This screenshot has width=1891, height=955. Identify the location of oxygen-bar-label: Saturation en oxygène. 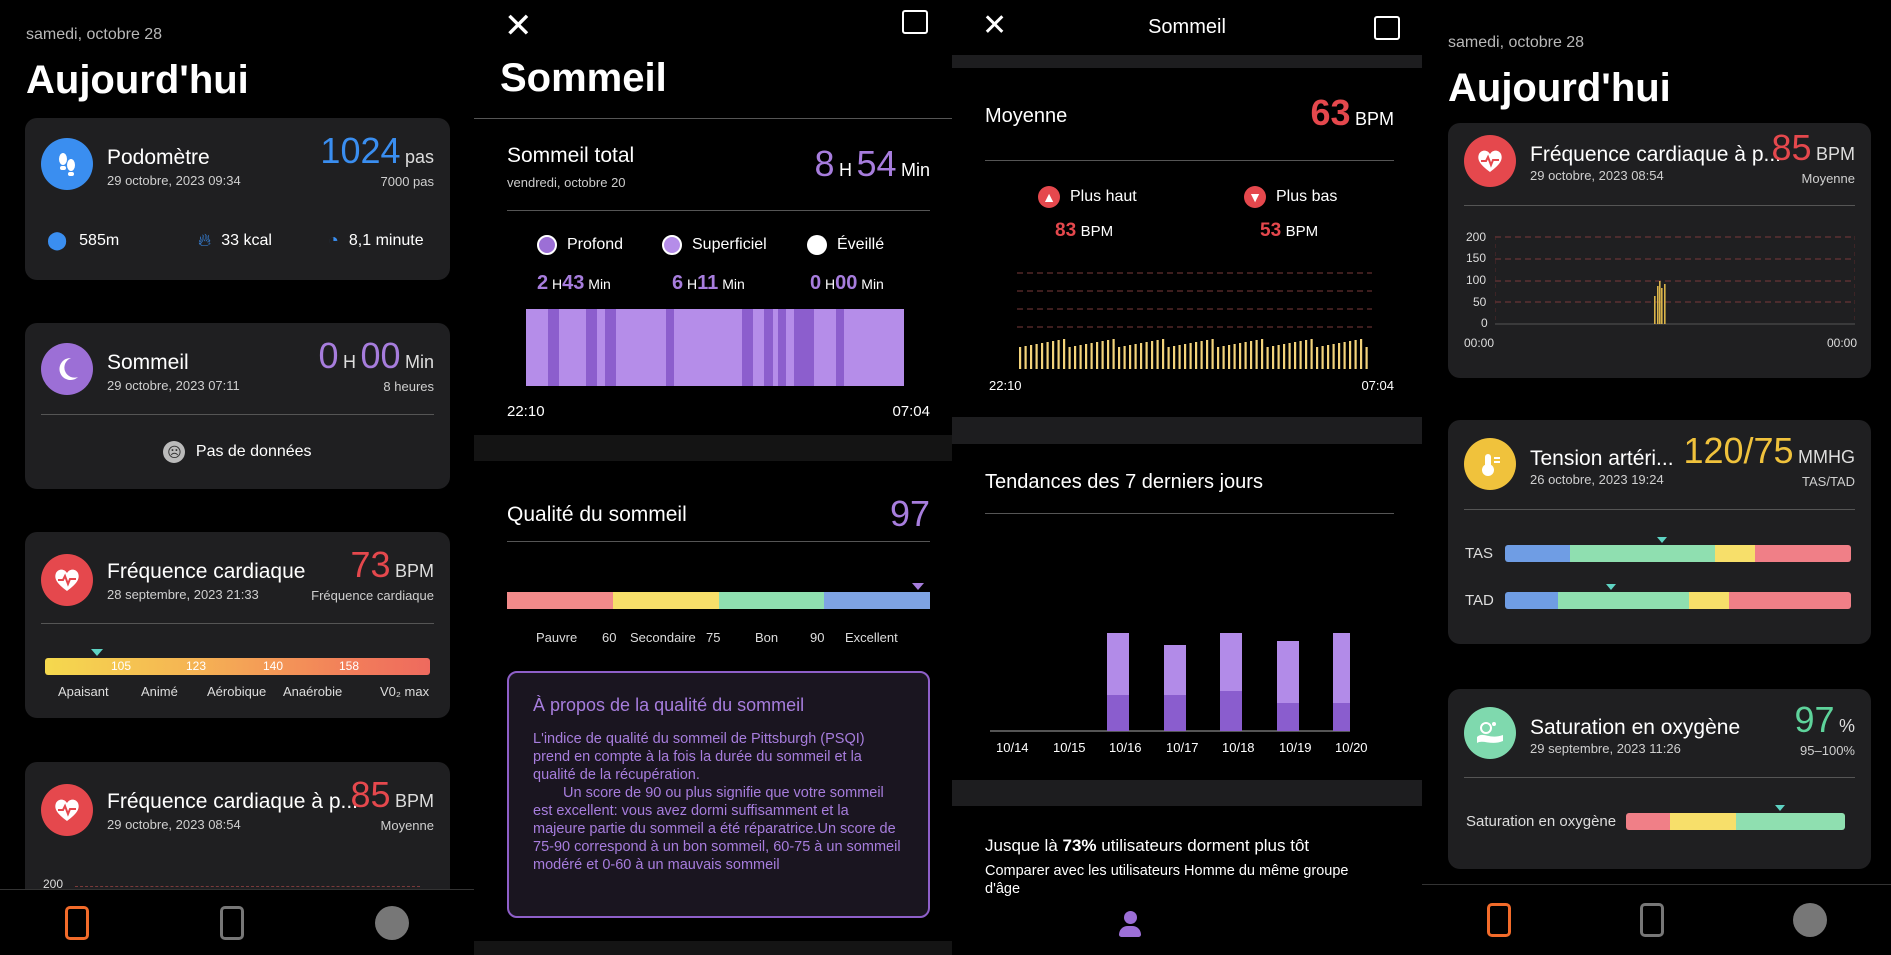
(1541, 821).